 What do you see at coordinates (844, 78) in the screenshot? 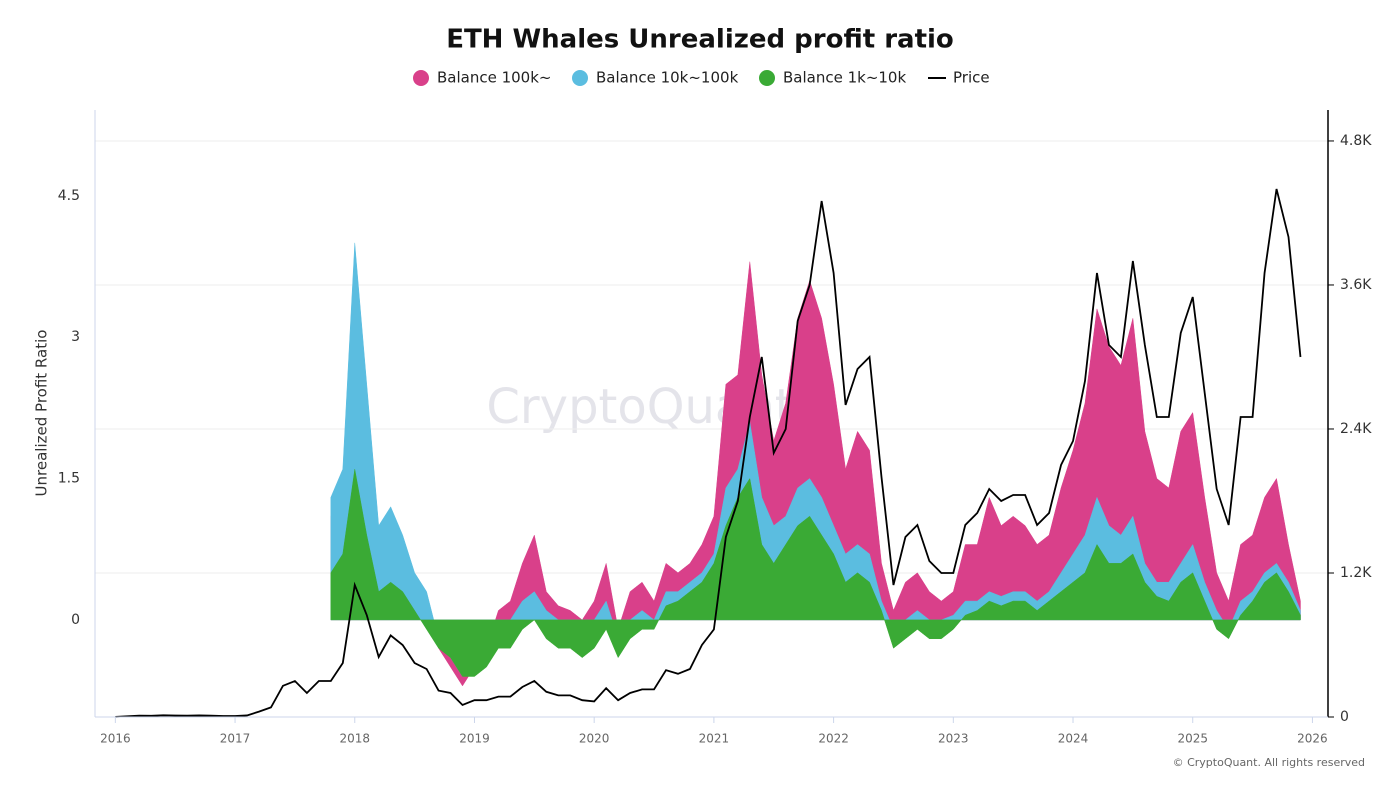
I see `legend-label: Balance 1k~10k` at bounding box center [844, 78].